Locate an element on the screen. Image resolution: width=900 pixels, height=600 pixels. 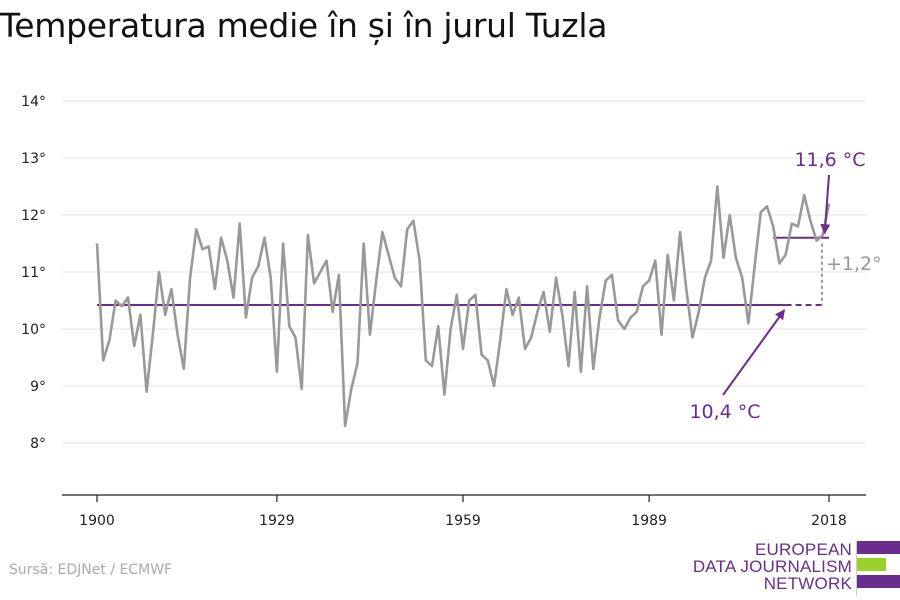
y-tick-label: 8° is located at coordinates (38, 444).